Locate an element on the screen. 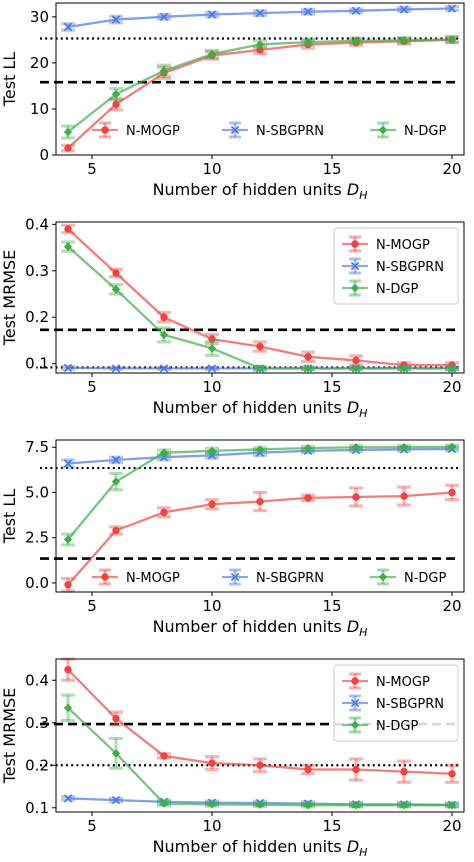 The height and width of the screenshot is (862, 474). legend-box is located at coordinates (396, 703).